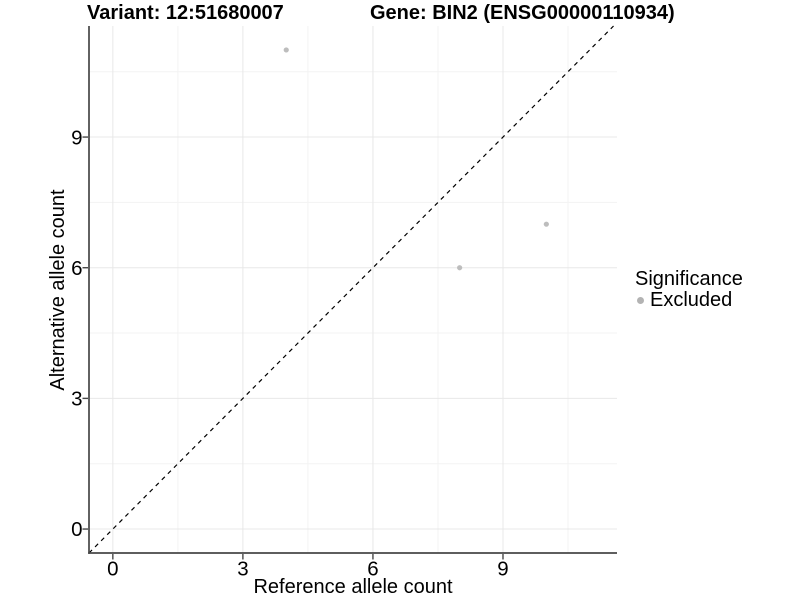  What do you see at coordinates (76, 137) in the screenshot?
I see `y-tick-label: 9` at bounding box center [76, 137].